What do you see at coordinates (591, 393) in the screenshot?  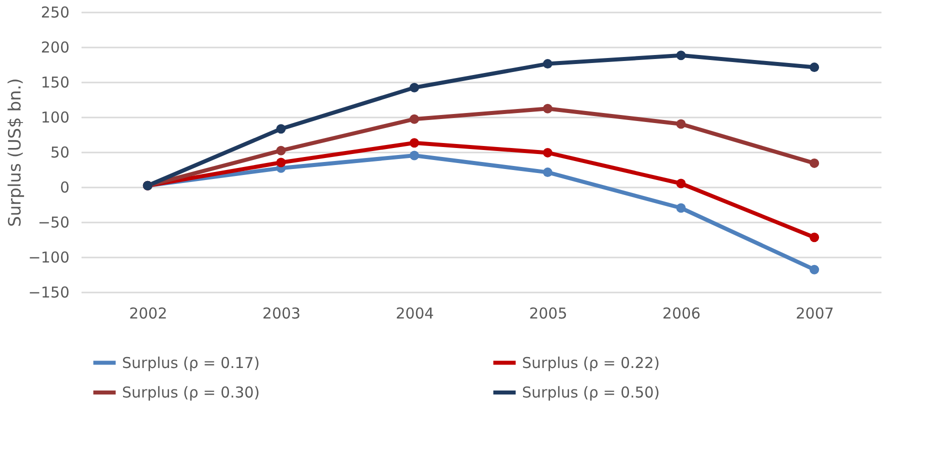 I see `legend-label: Surplus (ρ = 0.50)` at bounding box center [591, 393].